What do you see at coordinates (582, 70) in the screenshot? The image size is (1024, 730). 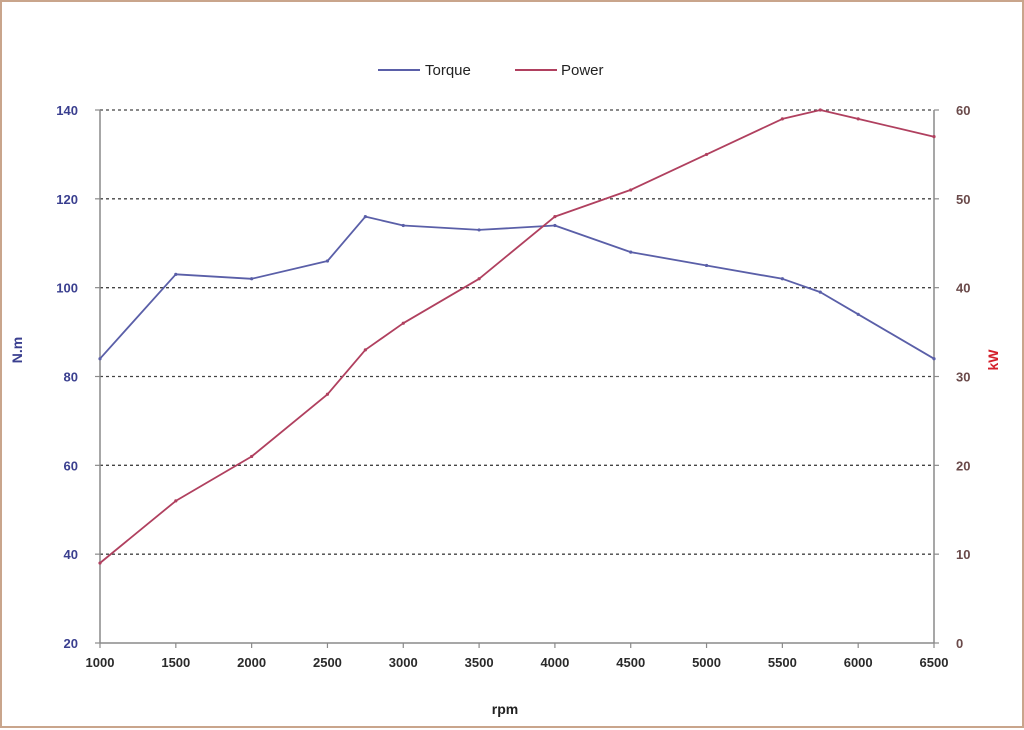 I see `legend-power-label: Power` at bounding box center [582, 70].